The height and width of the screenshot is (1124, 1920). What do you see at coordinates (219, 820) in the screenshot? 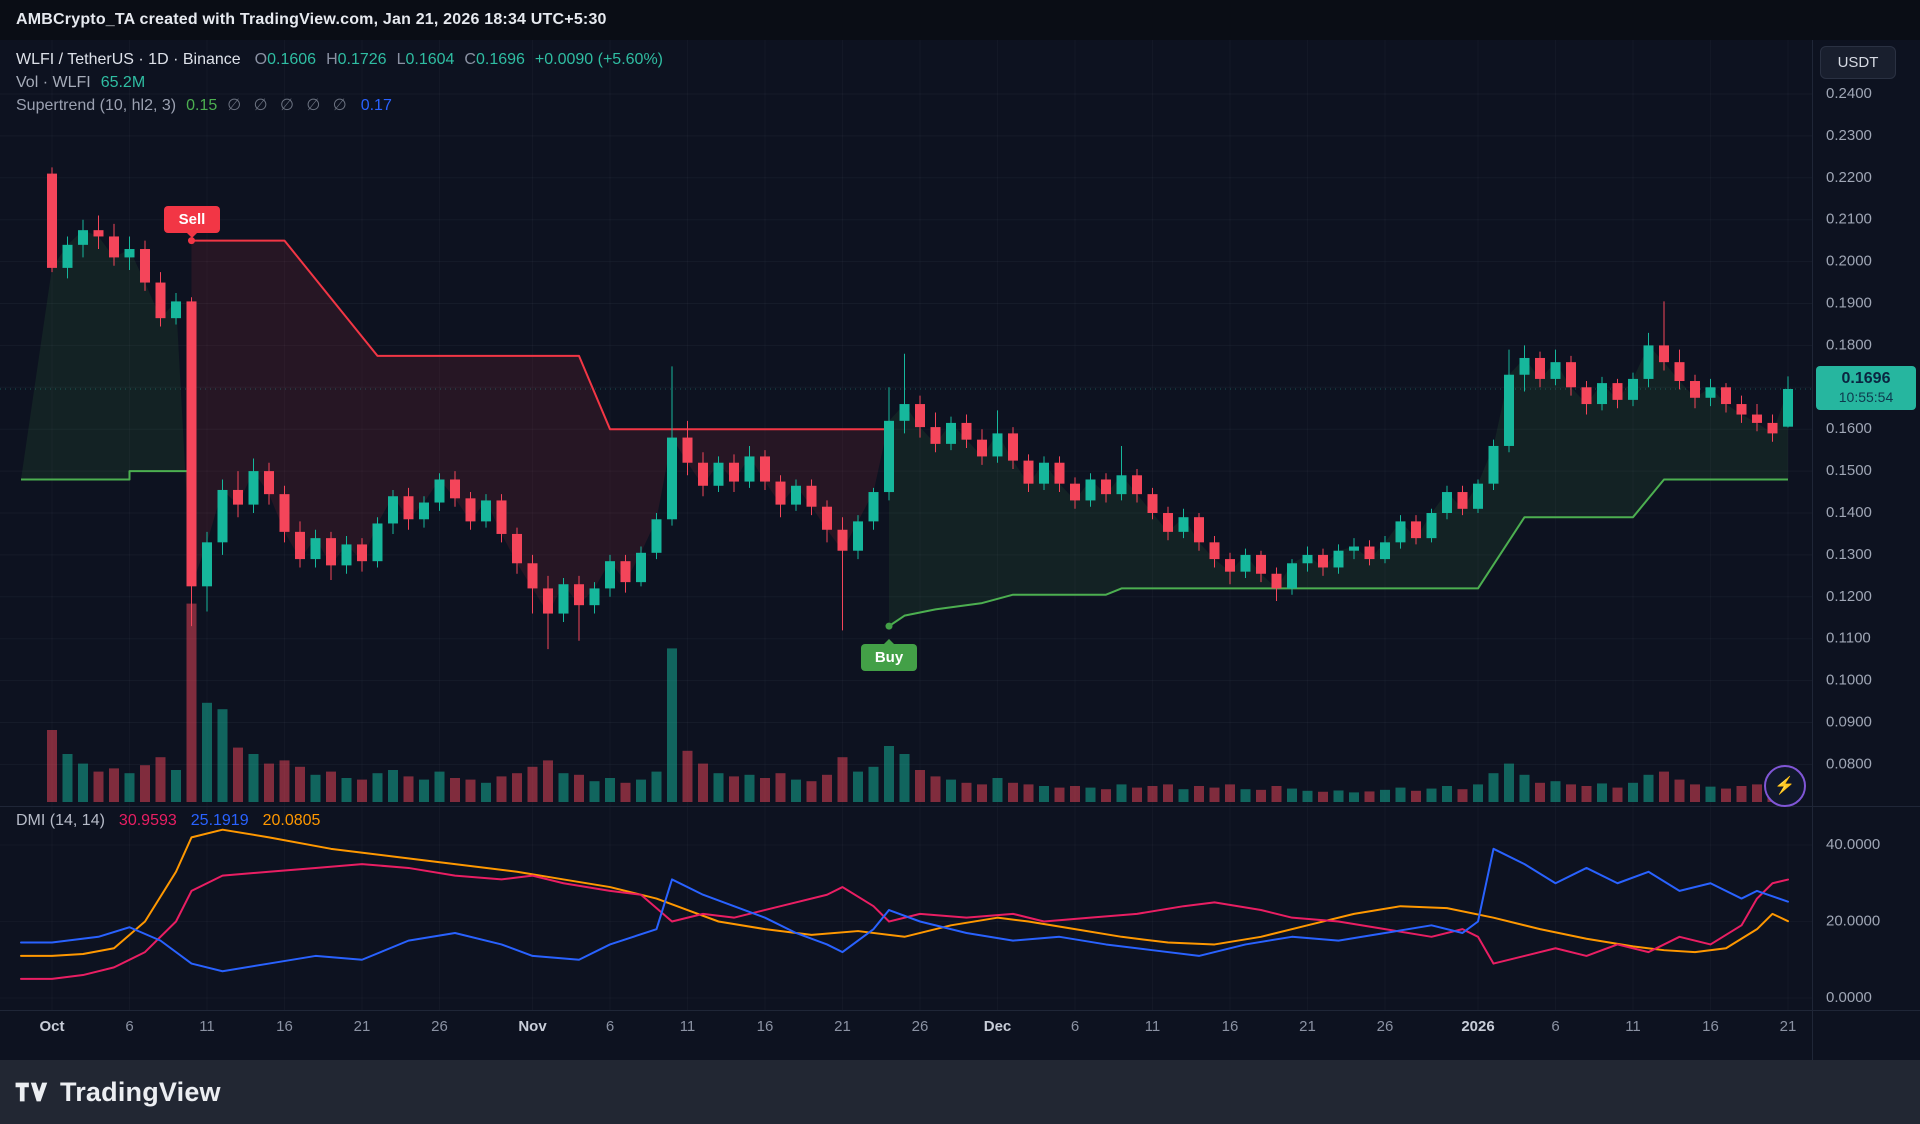
I see `dmi-plus-di-value: 25.1919` at bounding box center [219, 820].